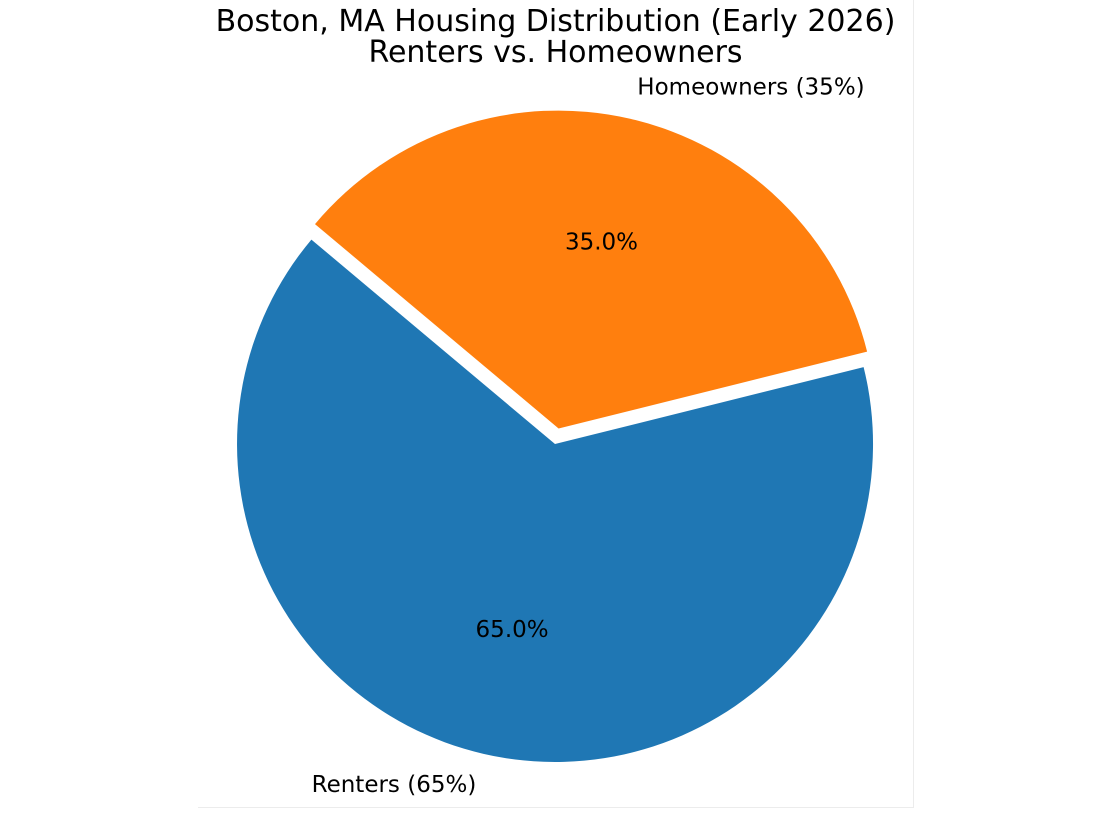  I want to click on figure-bottom-border, so click(556, 807).